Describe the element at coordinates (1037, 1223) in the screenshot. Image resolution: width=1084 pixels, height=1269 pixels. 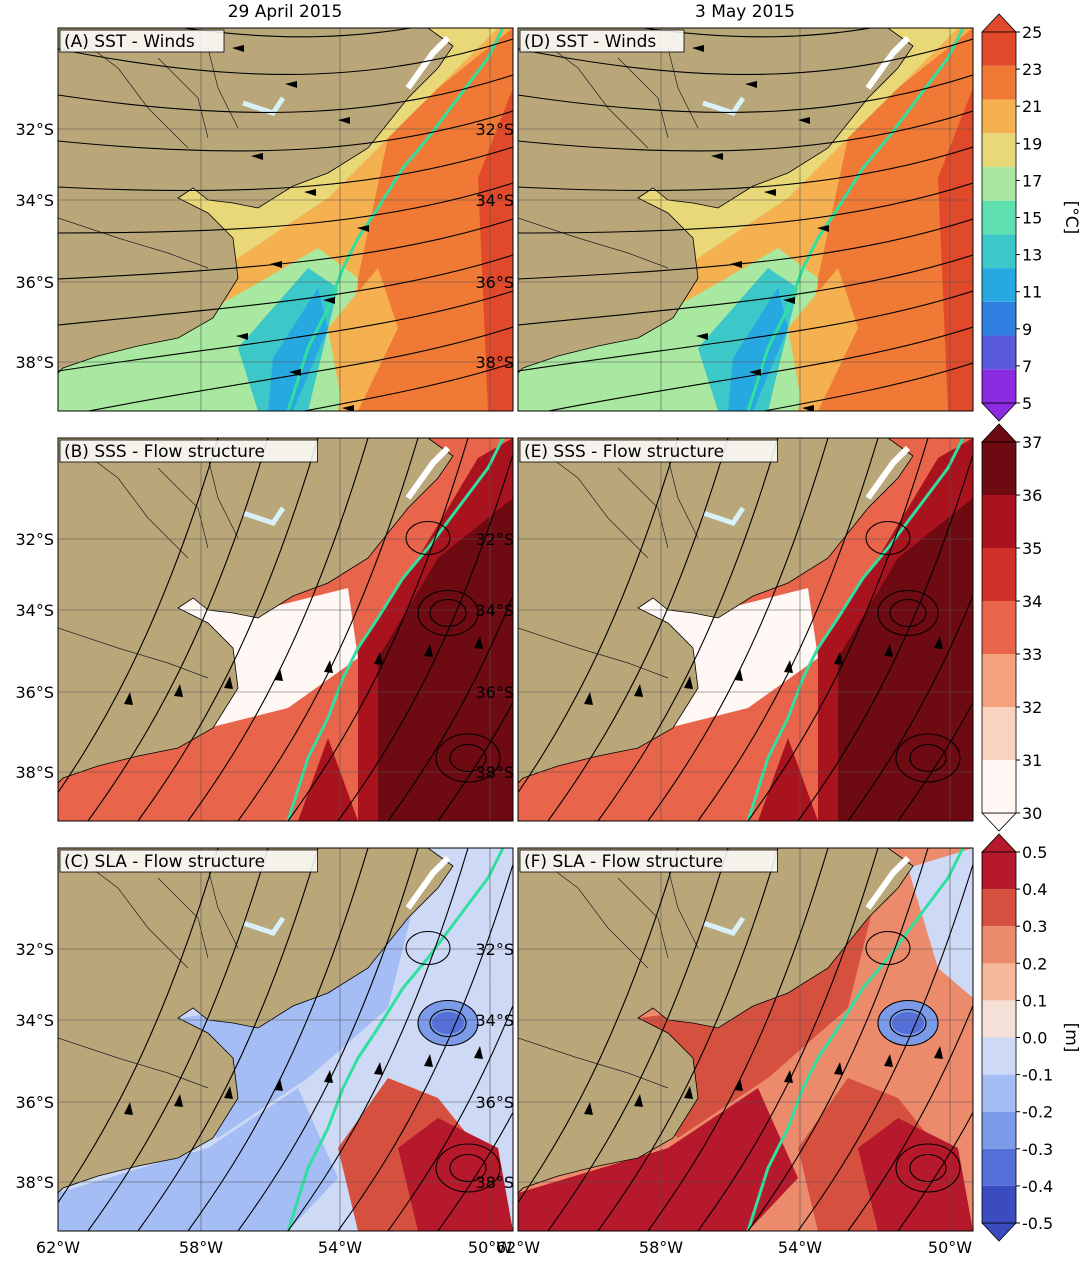
I see `colorbar-tick-label: -0.5` at that location.